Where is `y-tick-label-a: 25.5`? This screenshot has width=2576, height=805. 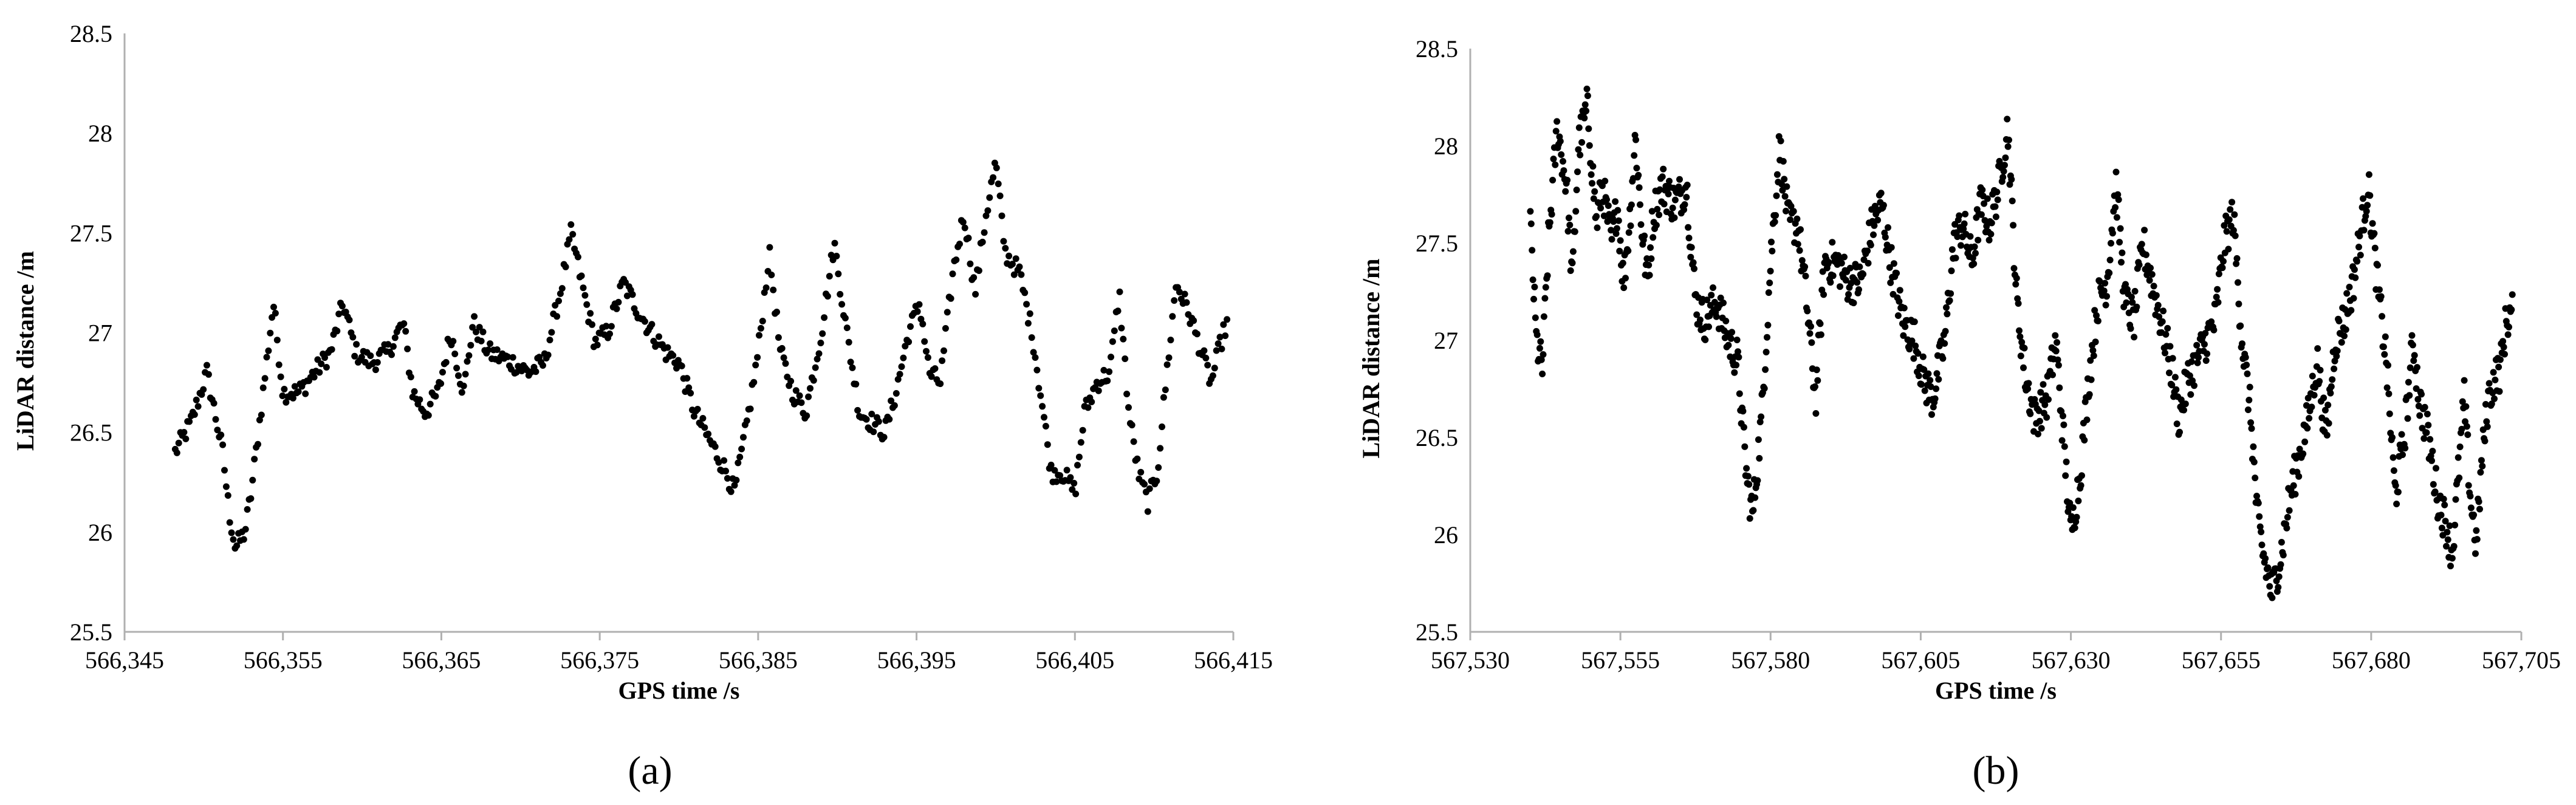
y-tick-label-a: 25.5 is located at coordinates (91, 632).